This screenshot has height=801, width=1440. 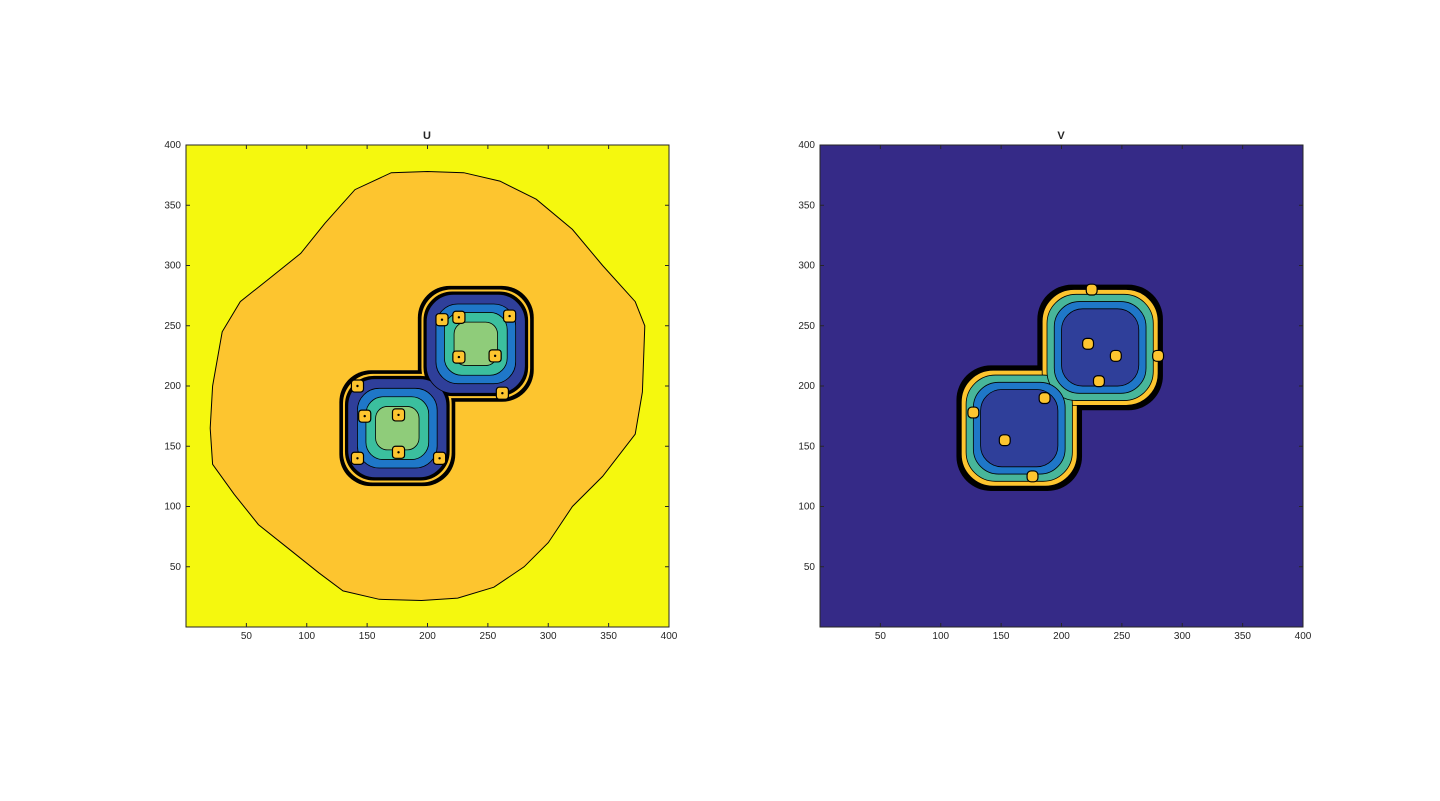 What do you see at coordinates (488, 636) in the screenshot?
I see `u-x-tick-label: 250` at bounding box center [488, 636].